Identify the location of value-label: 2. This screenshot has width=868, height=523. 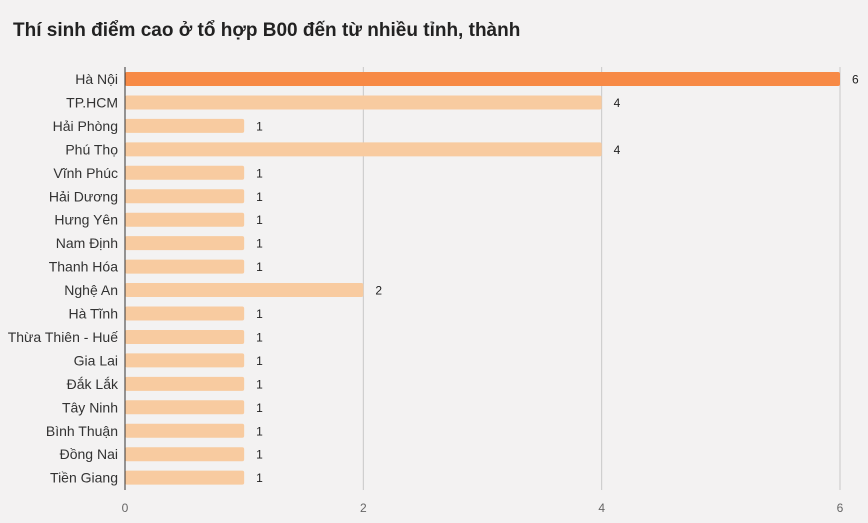
(378, 291).